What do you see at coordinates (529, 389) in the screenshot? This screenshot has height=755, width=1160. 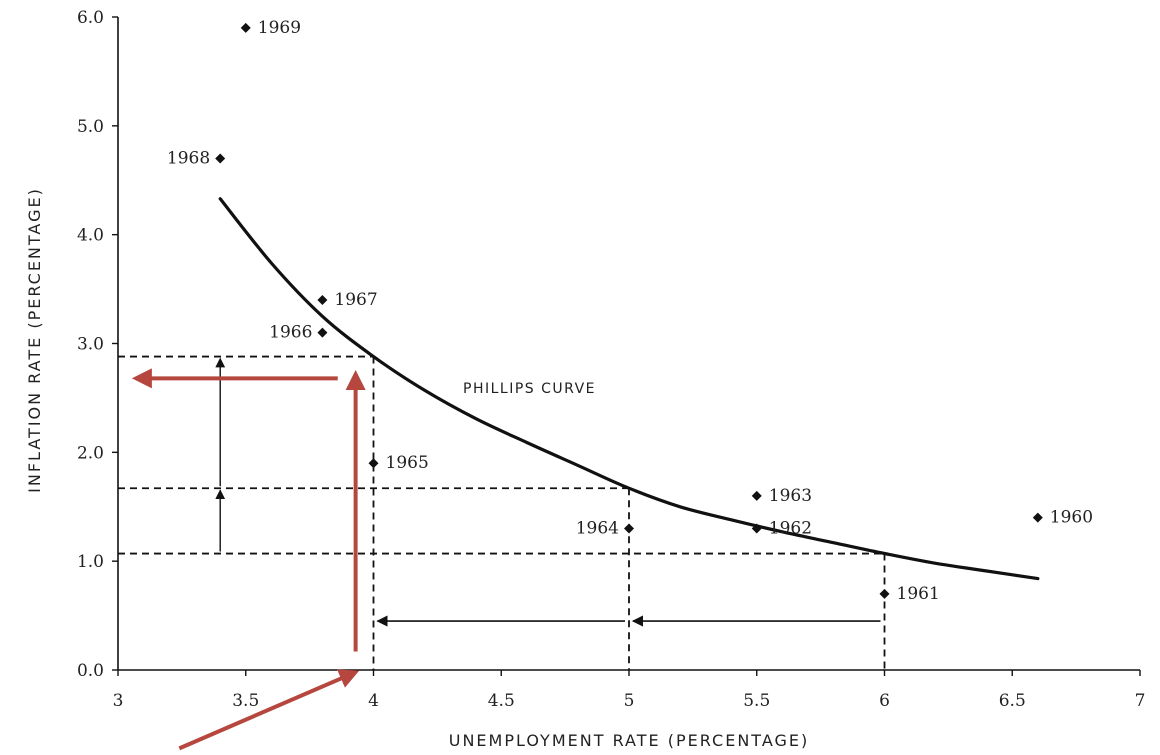 I see `curve-label: PHILLIPS CURVE` at bounding box center [529, 389].